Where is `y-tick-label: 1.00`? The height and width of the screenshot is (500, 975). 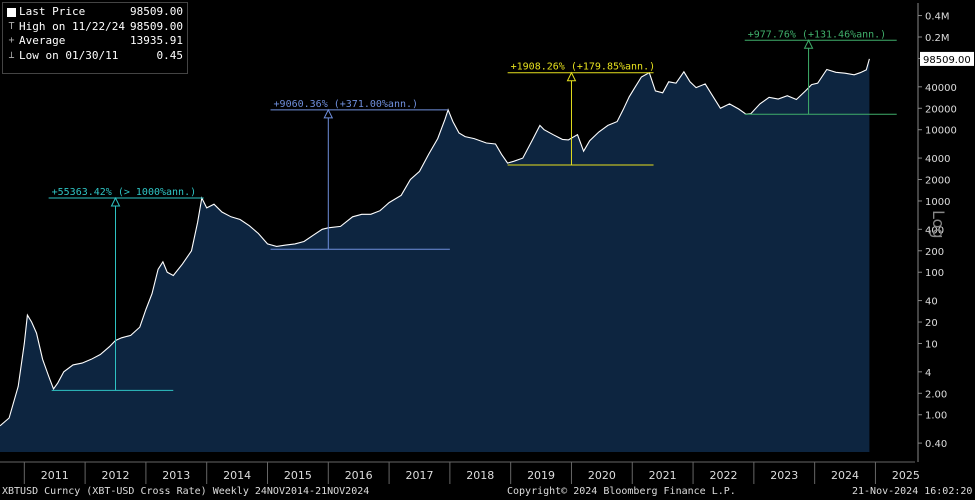
y-tick-label: 1.00 is located at coordinates (936, 416).